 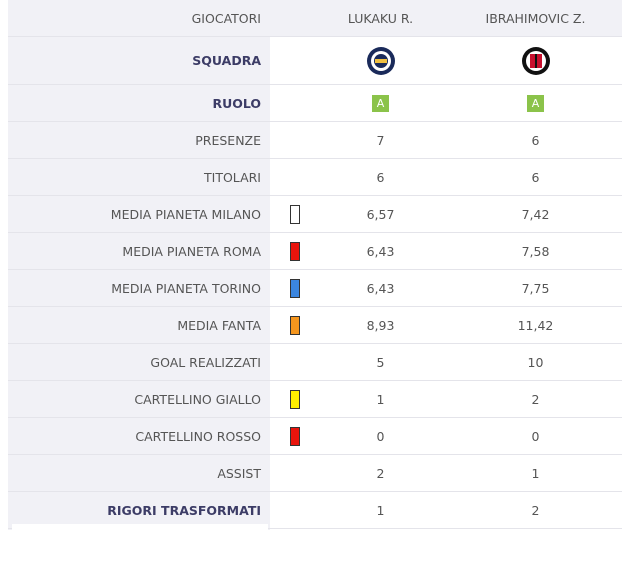 What do you see at coordinates (380, 325) in the screenshot?
I see `stat-value: 8,93` at bounding box center [380, 325].